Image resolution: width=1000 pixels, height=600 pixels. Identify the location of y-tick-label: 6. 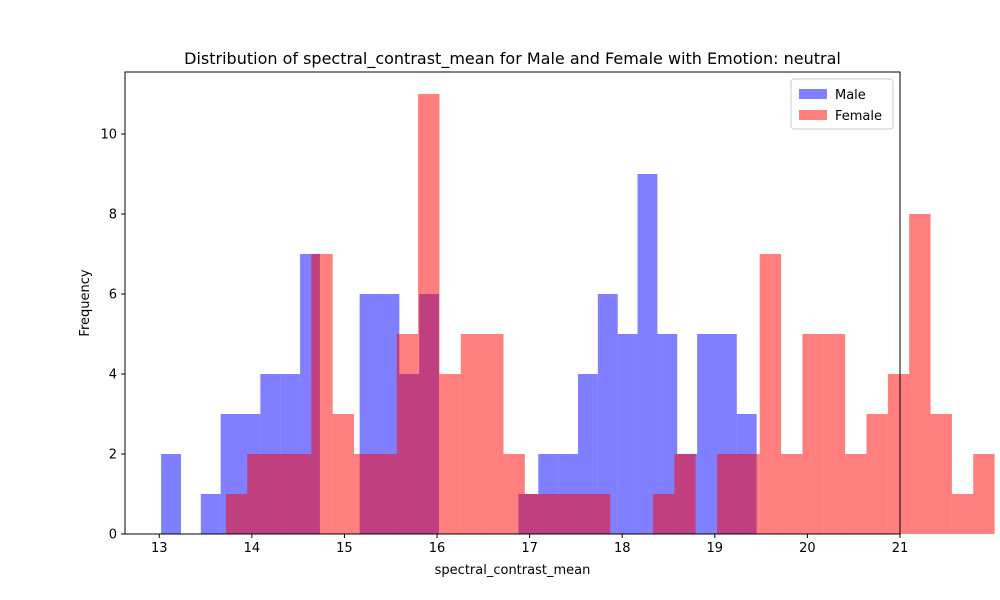
(113, 295).